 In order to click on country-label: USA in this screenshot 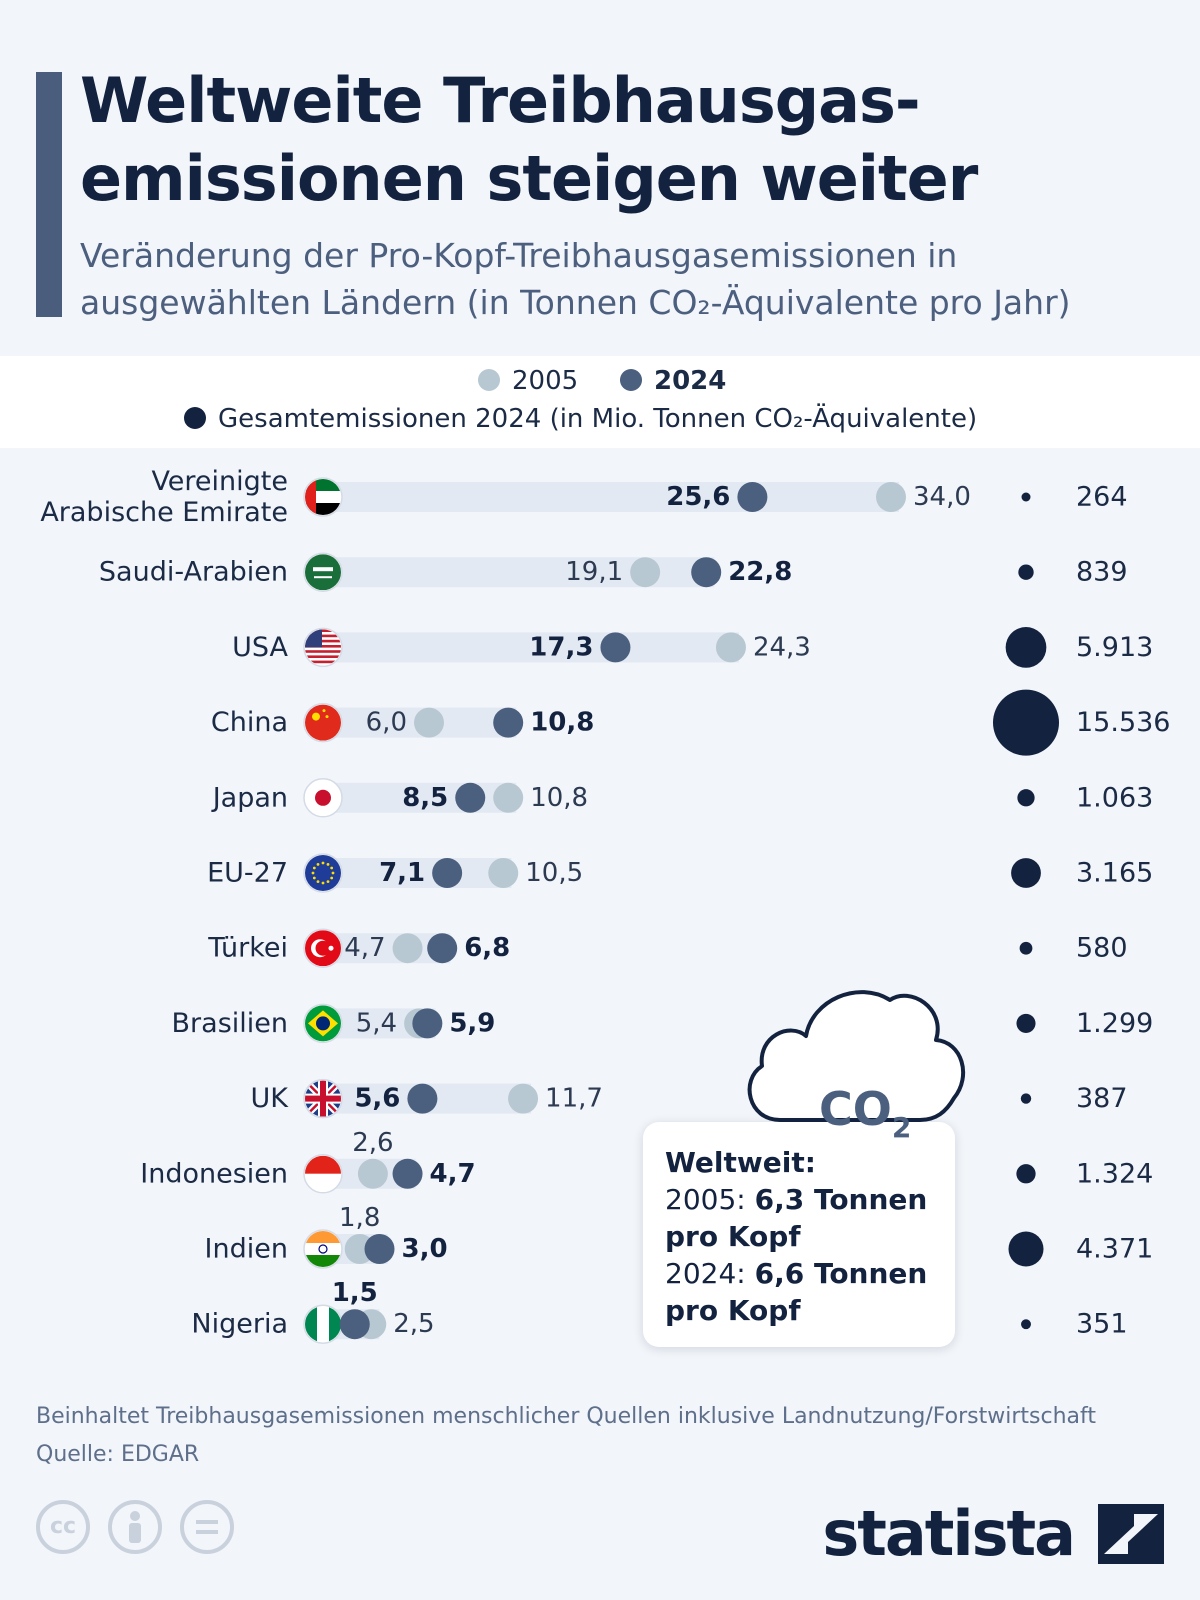, I will do `click(260, 647)`.